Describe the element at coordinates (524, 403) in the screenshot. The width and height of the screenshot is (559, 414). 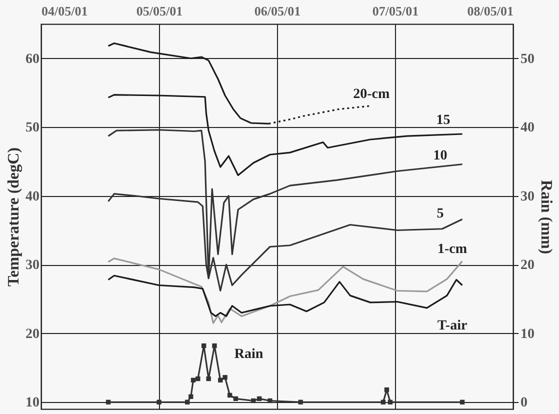
I see `y2-tick-label: 0` at that location.